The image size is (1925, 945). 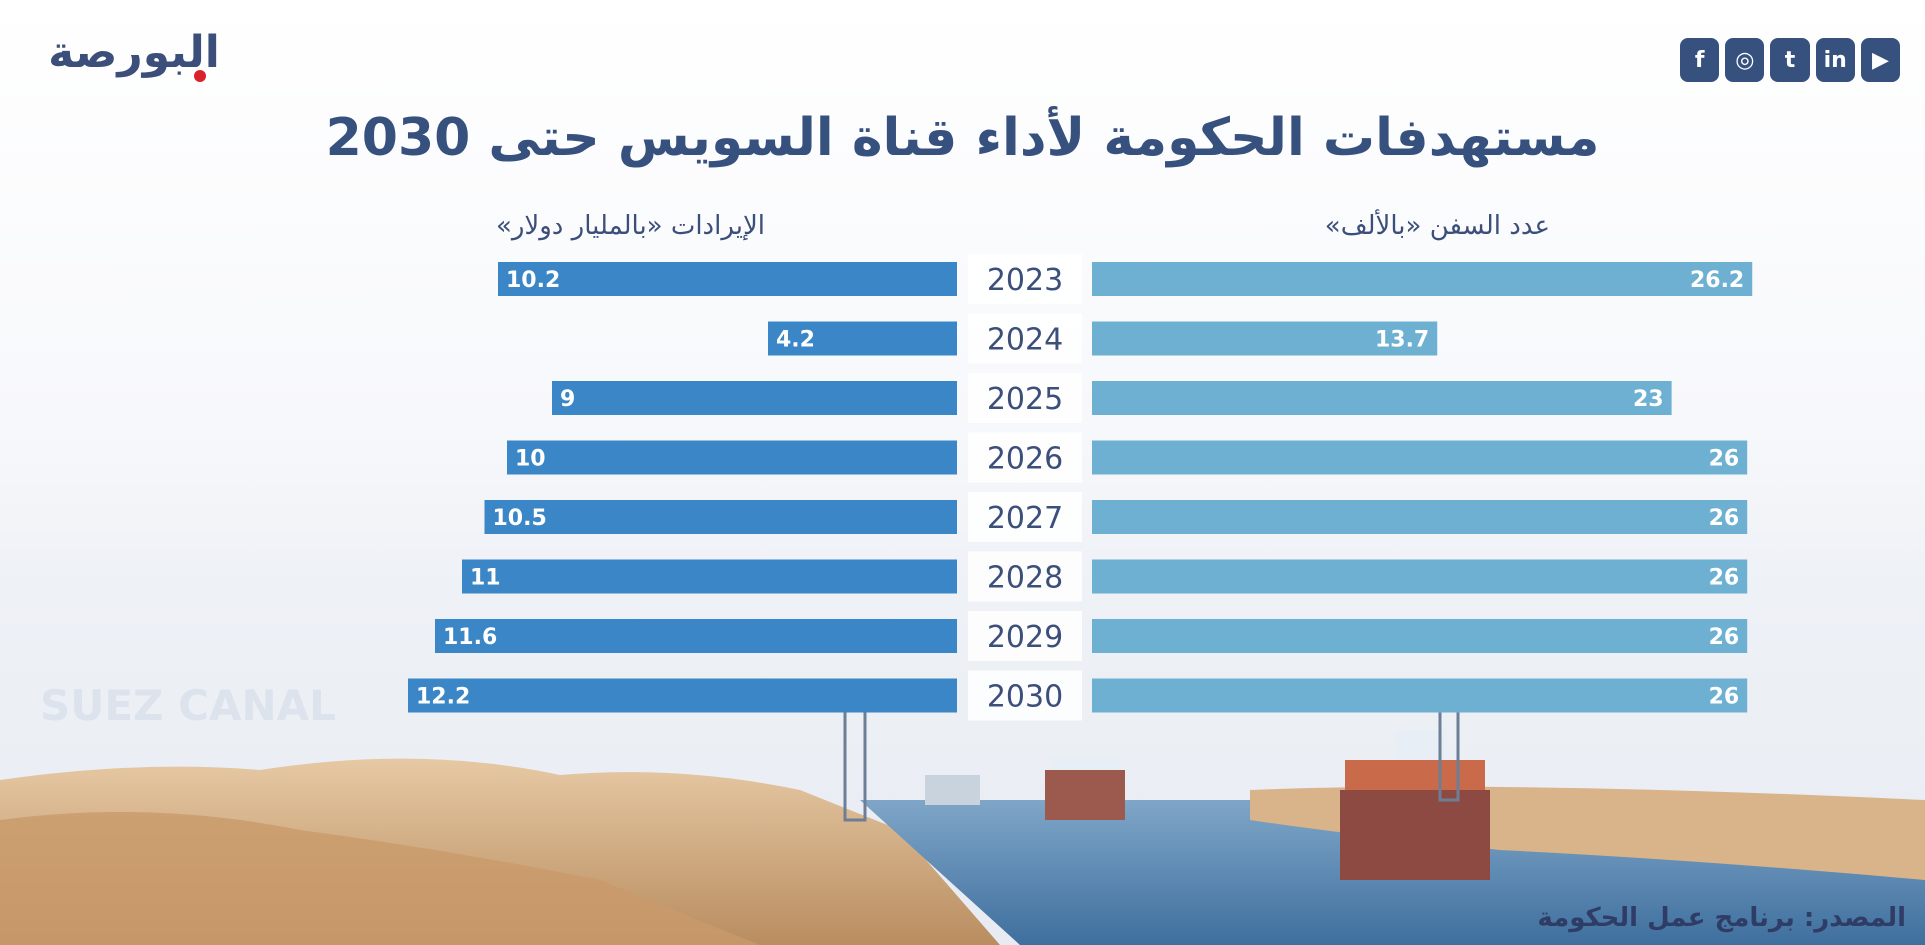 I want to click on revenue-bar-2024, so click(x=862, y=338).